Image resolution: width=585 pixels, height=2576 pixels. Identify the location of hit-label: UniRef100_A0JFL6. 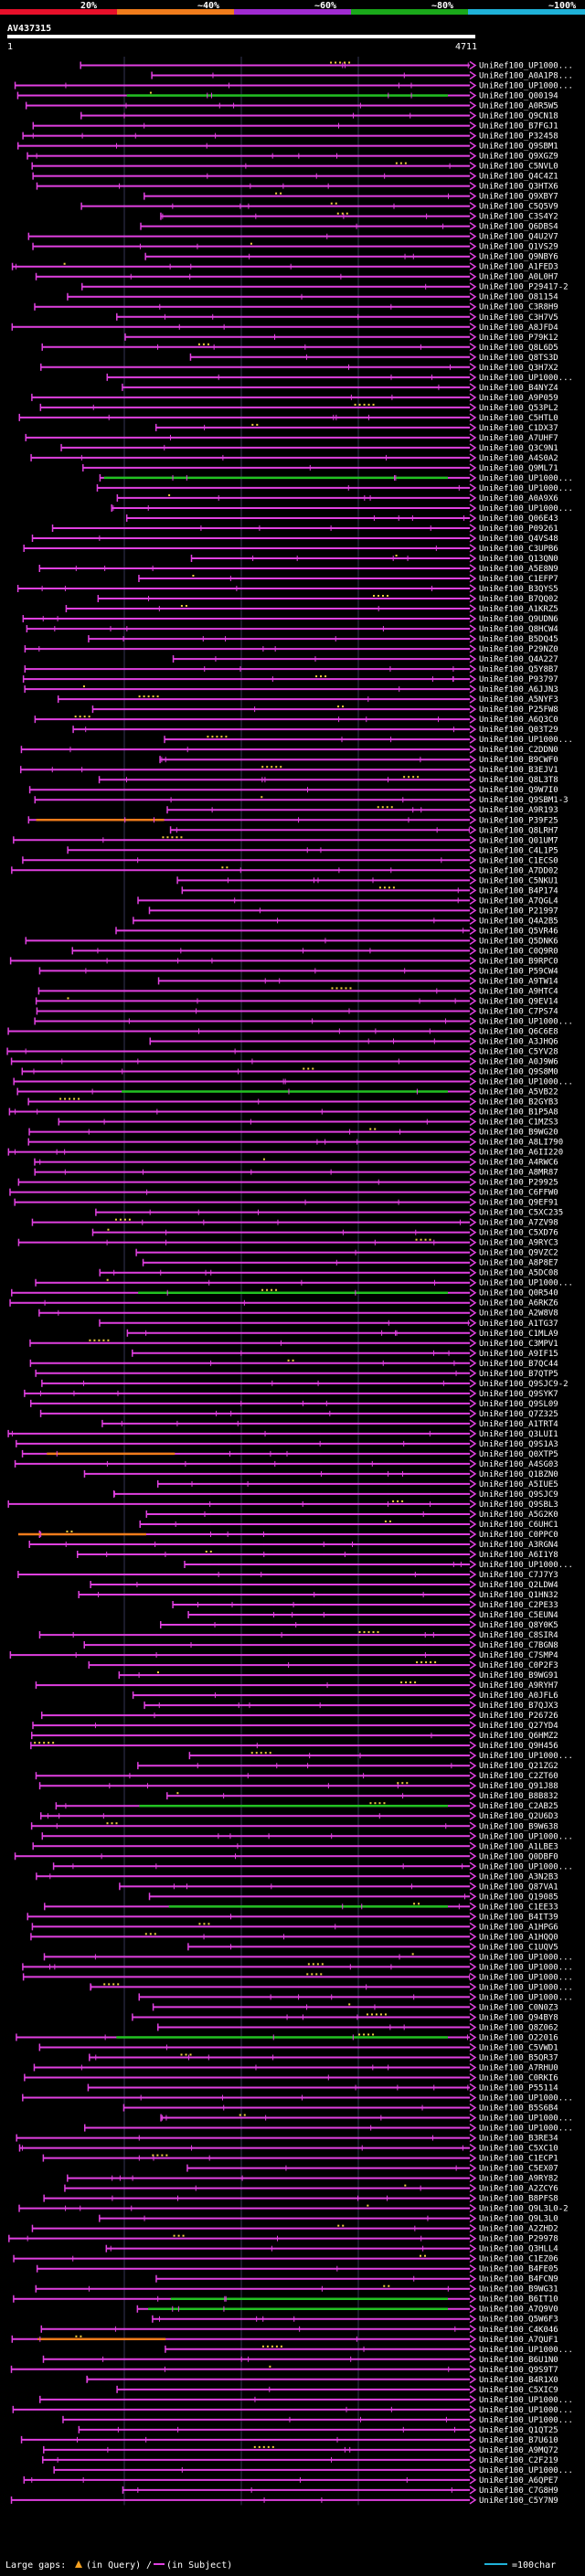
(518, 1696).